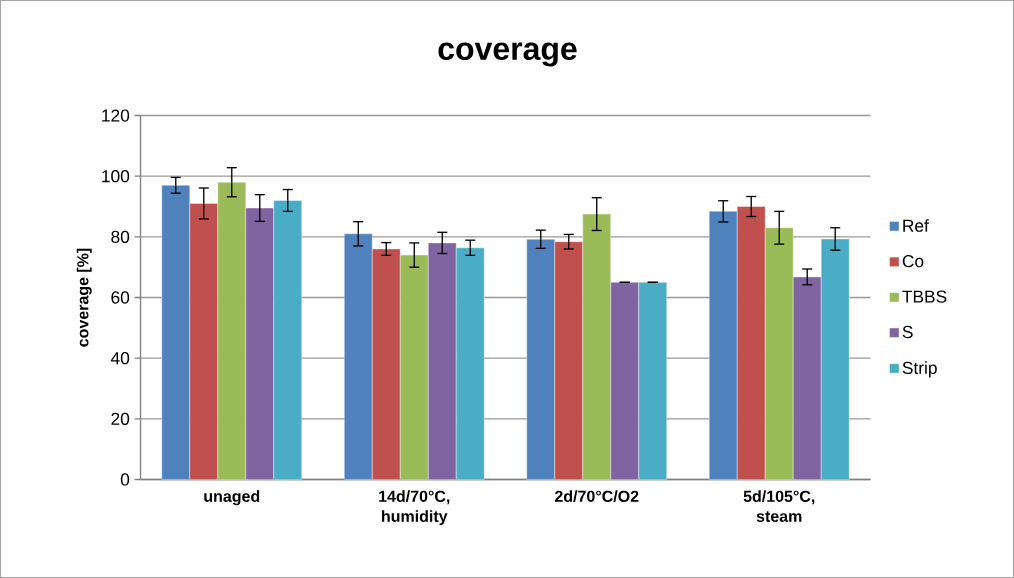  I want to click on legend-label: Co, so click(913, 261).